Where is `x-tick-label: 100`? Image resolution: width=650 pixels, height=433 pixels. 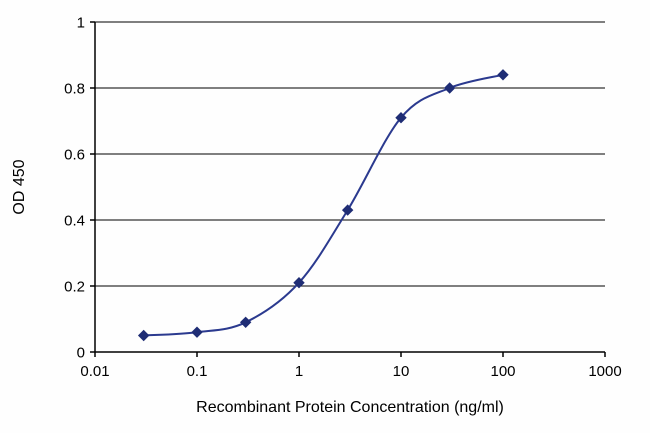 x-tick-label: 100 is located at coordinates (502, 371).